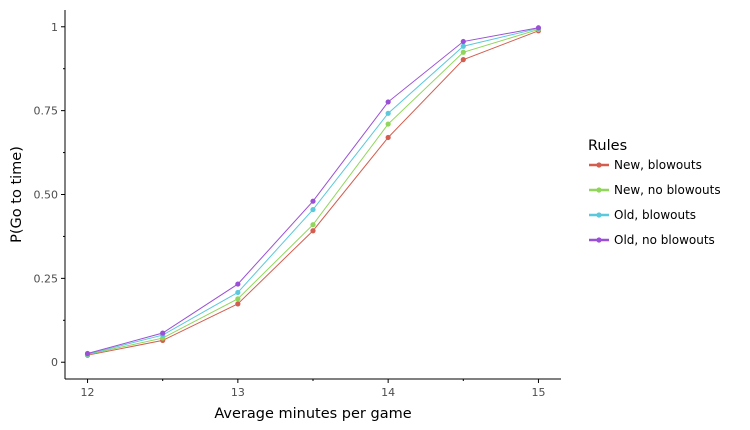  What do you see at coordinates (538, 392) in the screenshot?
I see `x-tick-label: 15` at bounding box center [538, 392].